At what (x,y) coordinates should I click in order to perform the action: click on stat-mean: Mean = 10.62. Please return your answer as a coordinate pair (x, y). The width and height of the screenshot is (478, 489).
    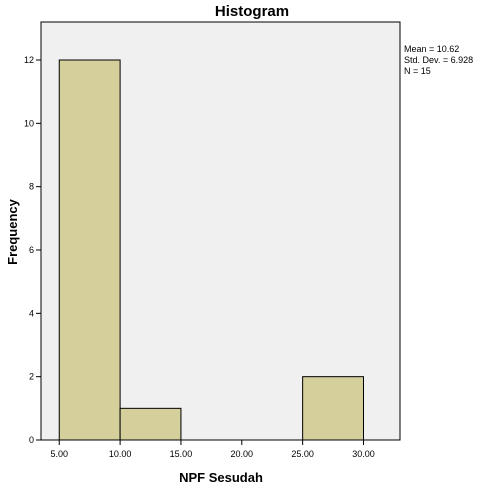
    Looking at the image, I should click on (431, 49).